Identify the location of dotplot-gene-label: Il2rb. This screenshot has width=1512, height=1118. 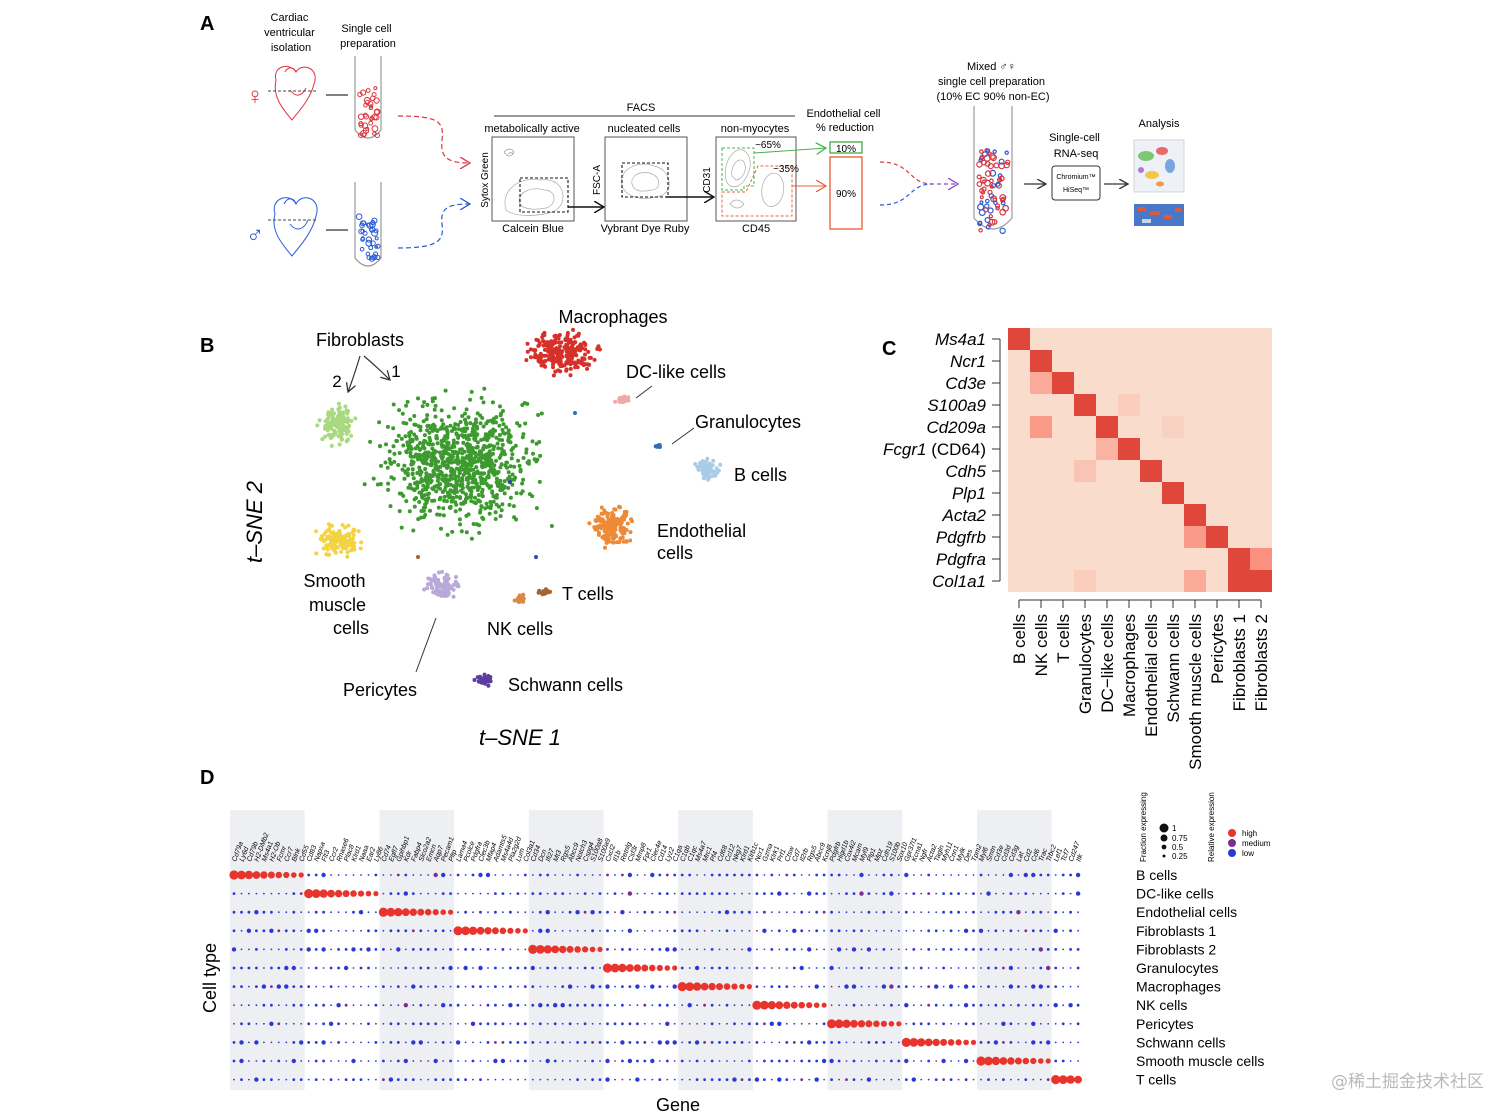
(804, 854).